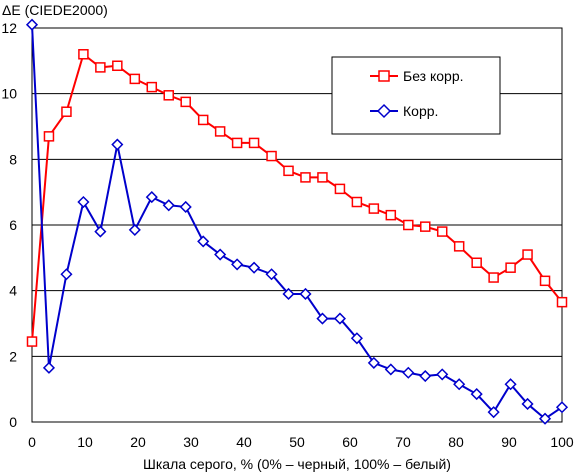 This screenshot has height=472, width=574. I want to click on x-axis-tick-labels: 0 10 20 30 40 50 60 70 80 90 100, so click(301, 442).